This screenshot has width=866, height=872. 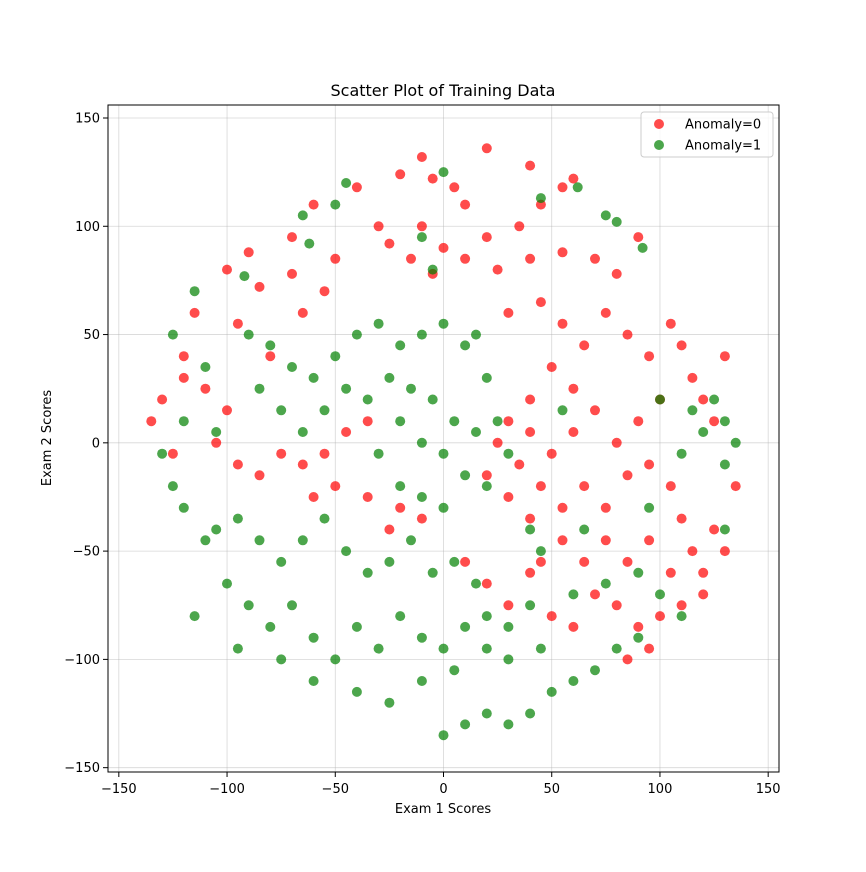 I want to click on y-tick-label: 0, so click(x=96, y=443).